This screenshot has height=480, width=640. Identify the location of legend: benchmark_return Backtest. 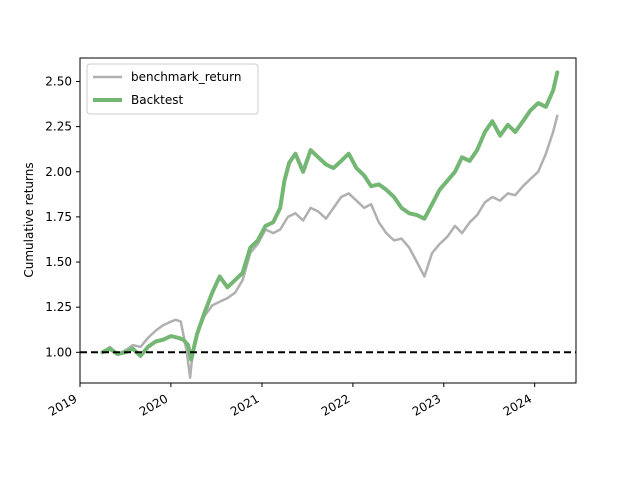
(172, 89).